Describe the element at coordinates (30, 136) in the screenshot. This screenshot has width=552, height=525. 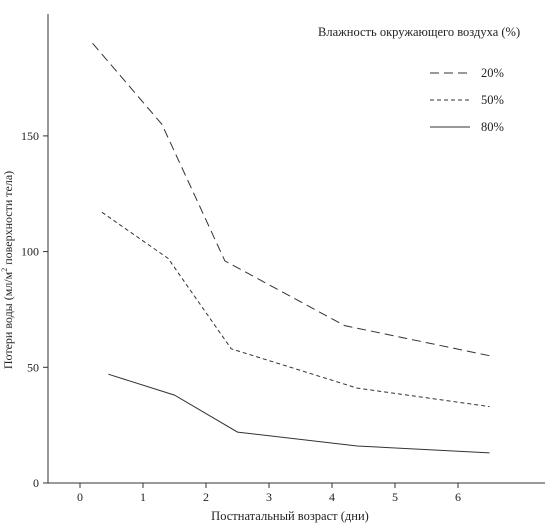
I see `y-tick-label: 150` at that location.